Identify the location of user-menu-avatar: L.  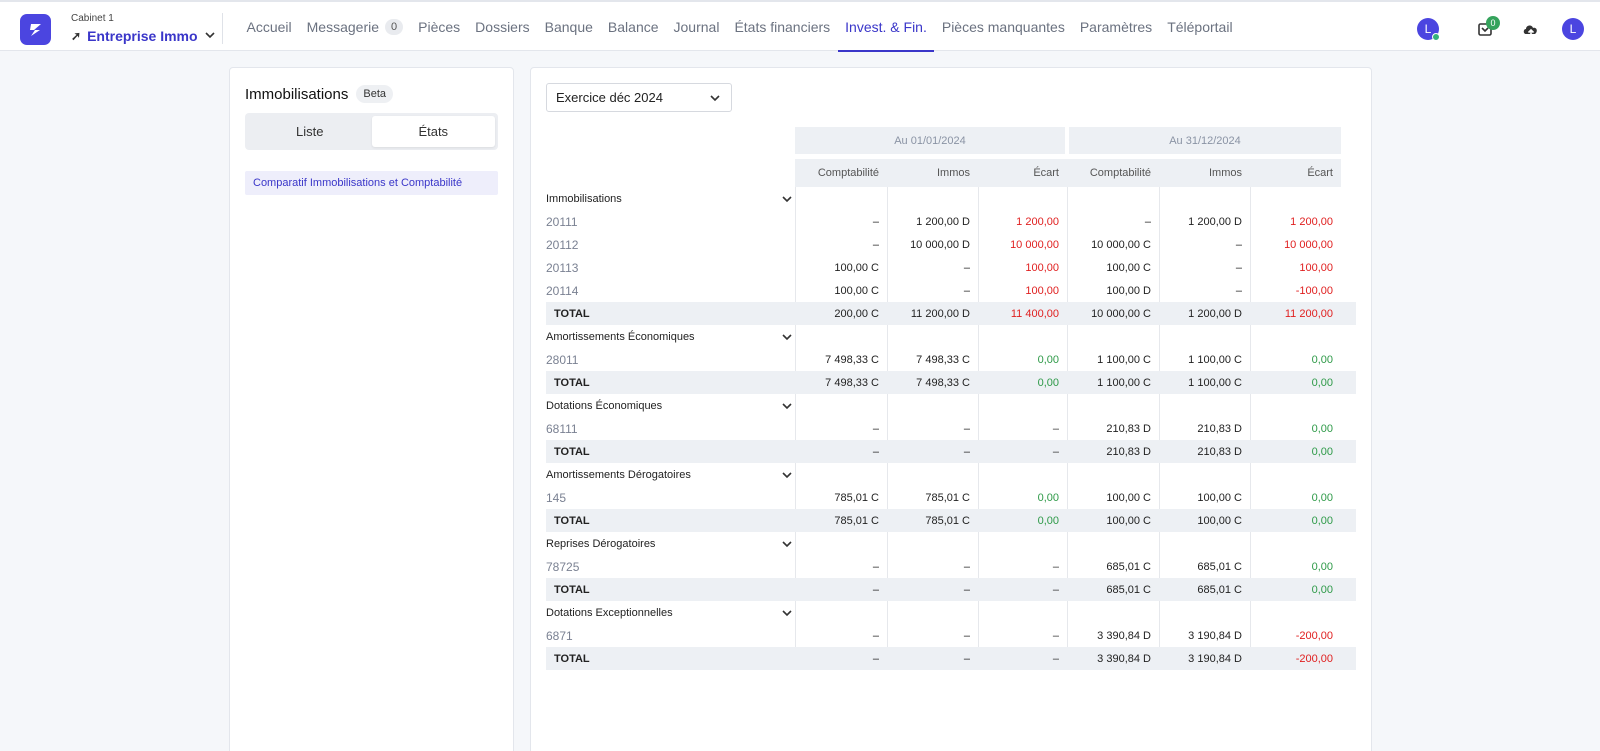
(1573, 29).